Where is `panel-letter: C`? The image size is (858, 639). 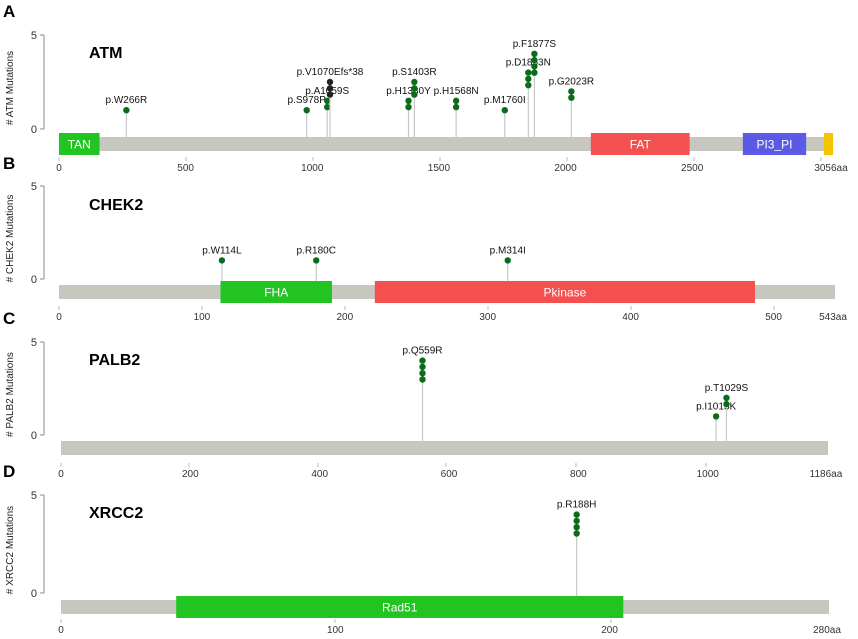
panel-letter: C is located at coordinates (9, 318).